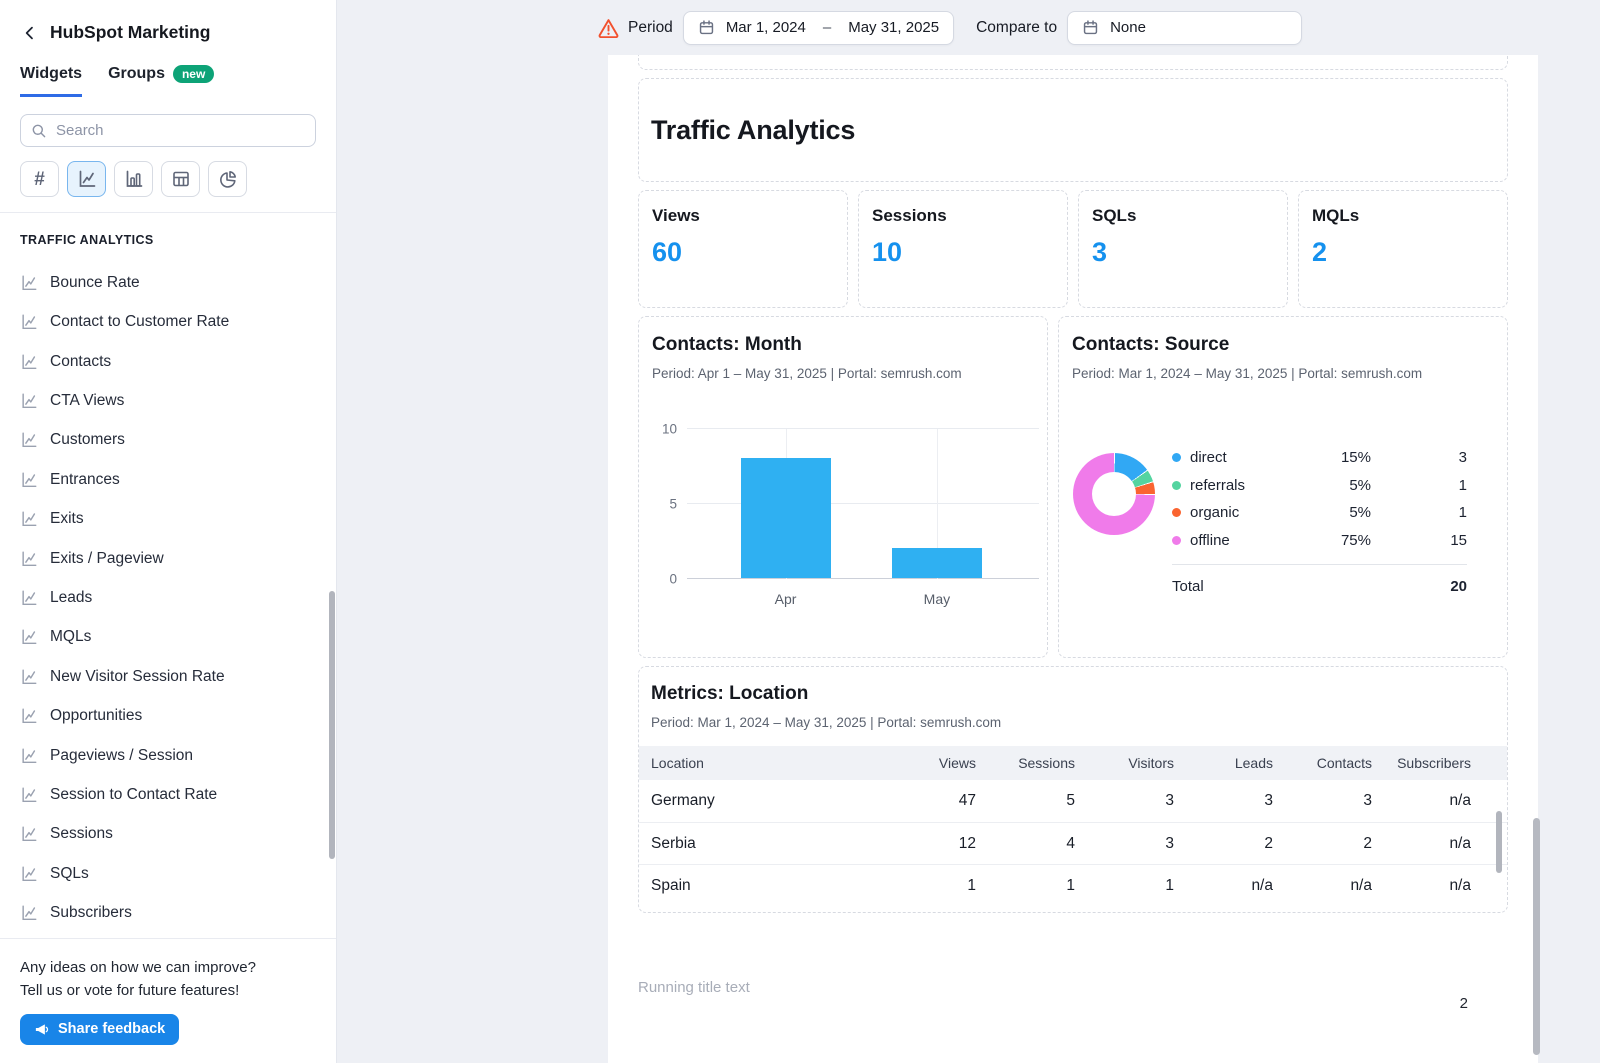  What do you see at coordinates (133, 179) in the screenshot?
I see `filter-bar-chart-widgets` at bounding box center [133, 179].